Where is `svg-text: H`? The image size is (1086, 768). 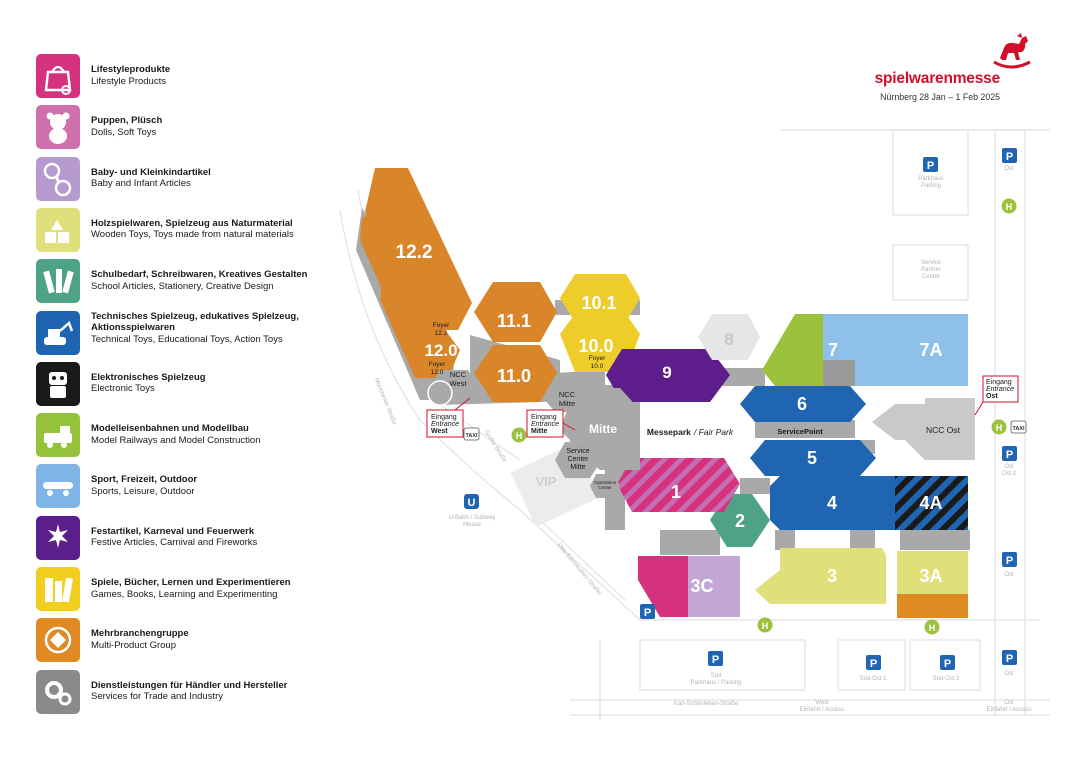 svg-text: H is located at coordinates (999, 428).